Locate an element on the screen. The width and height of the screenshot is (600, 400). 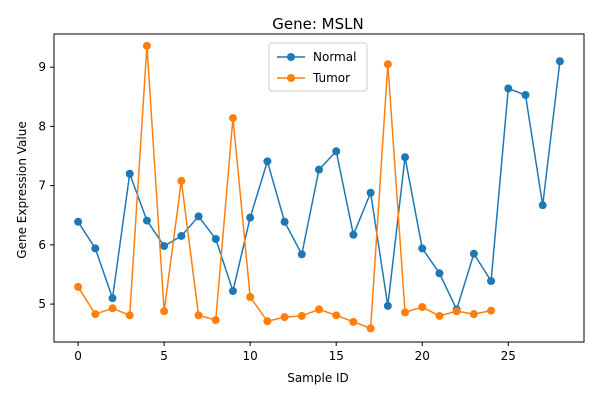
legend-marker-normal is located at coordinates (291, 57).